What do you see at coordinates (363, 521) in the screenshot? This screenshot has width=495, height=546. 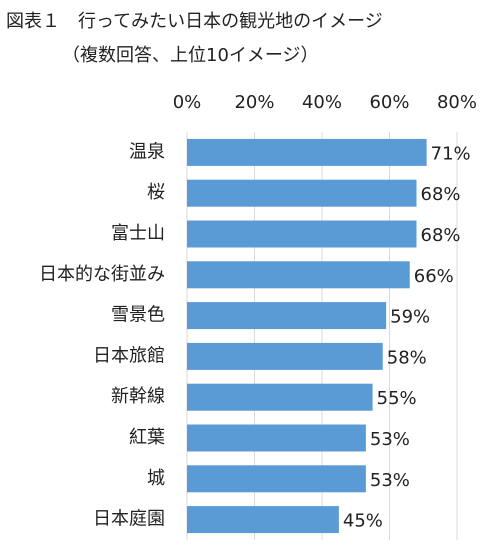 I see `value-label: 45%` at bounding box center [363, 521].